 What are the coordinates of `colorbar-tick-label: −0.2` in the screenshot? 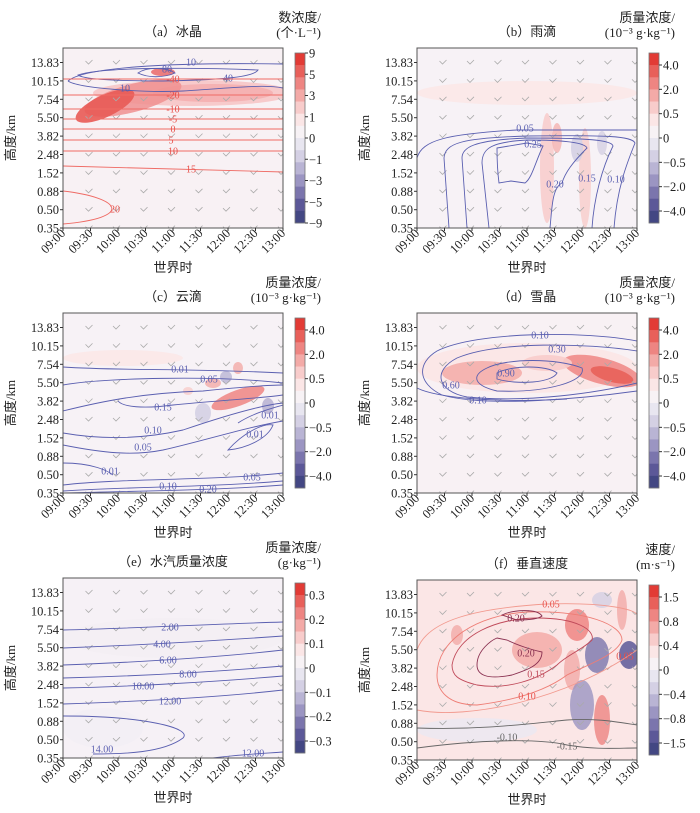 It's located at (320, 717).